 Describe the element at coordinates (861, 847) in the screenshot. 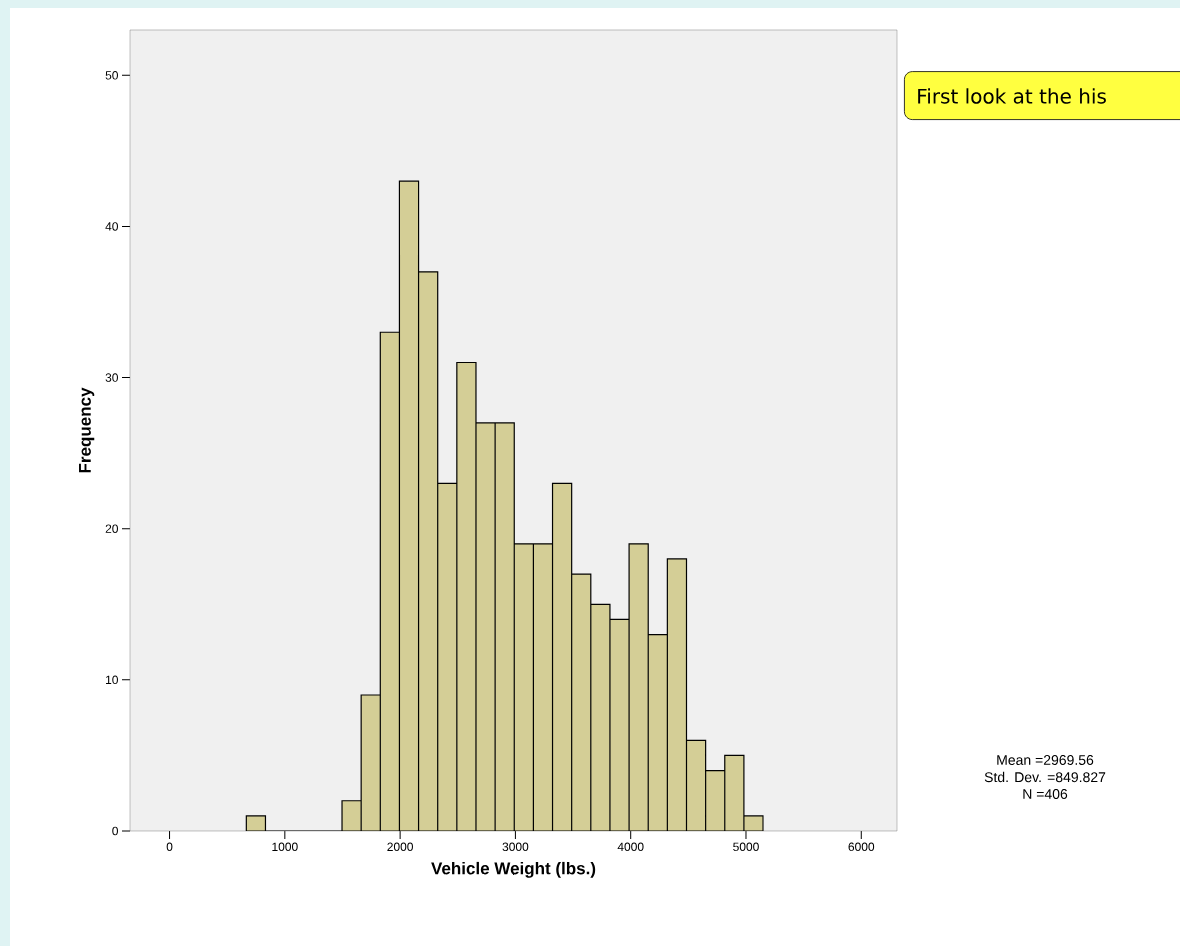

I see `x-tick-label: 6000` at that location.